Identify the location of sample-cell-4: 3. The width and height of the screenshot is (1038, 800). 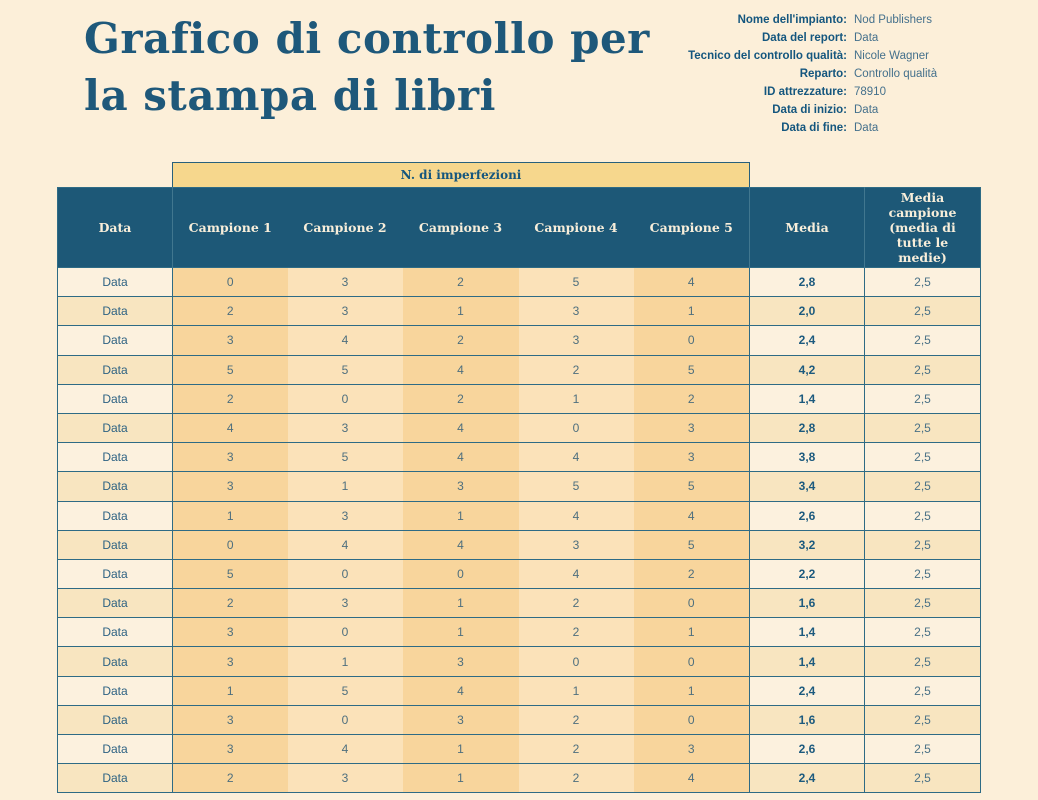
(576, 544).